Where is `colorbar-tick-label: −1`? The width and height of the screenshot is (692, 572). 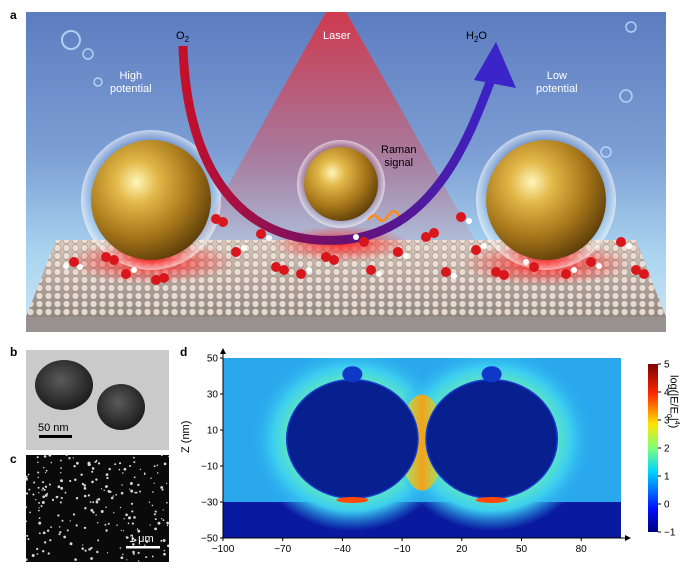 colorbar-tick-label: −1 is located at coordinates (670, 533).